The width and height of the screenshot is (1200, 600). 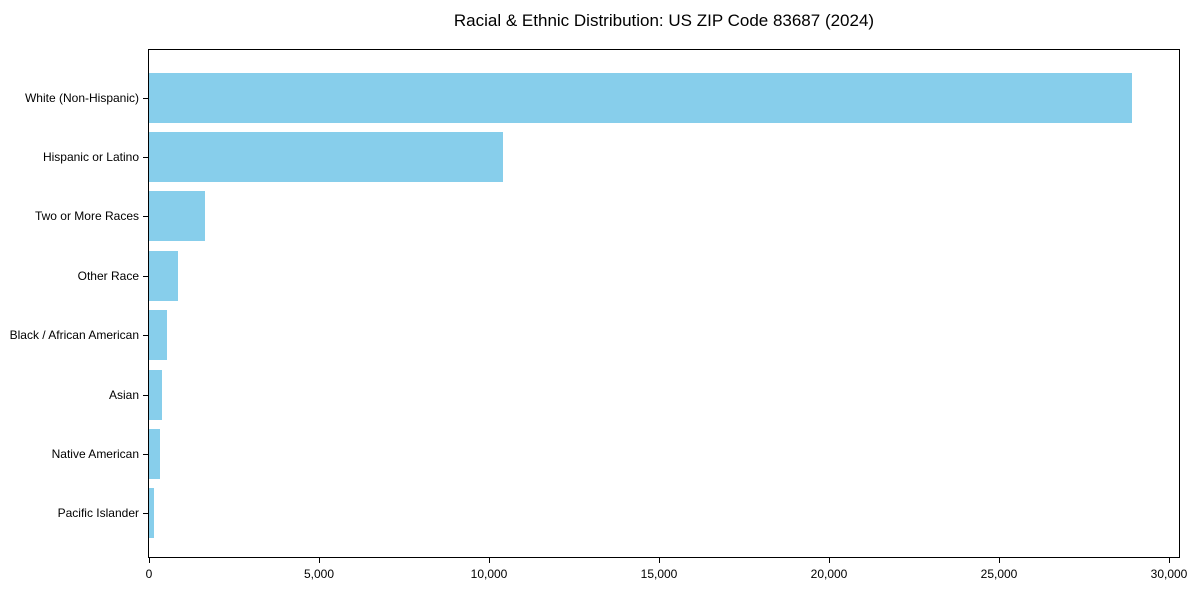 What do you see at coordinates (489, 574) in the screenshot?
I see `x-tick-label: 10,000` at bounding box center [489, 574].